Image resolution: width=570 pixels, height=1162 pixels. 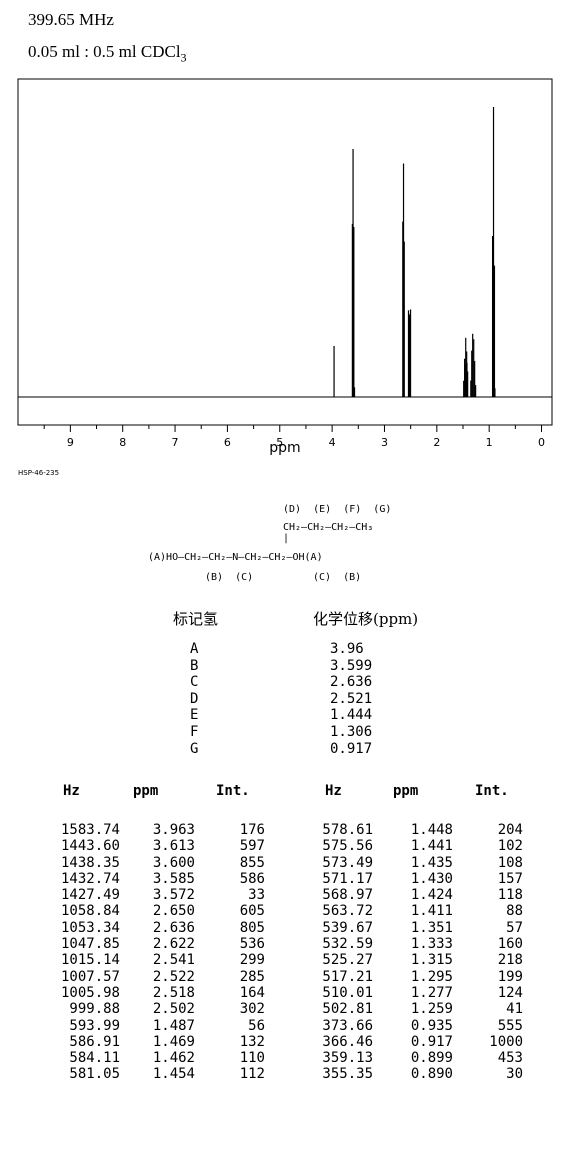 I want to click on peak-ppm: 1.295, so click(x=431, y=976).